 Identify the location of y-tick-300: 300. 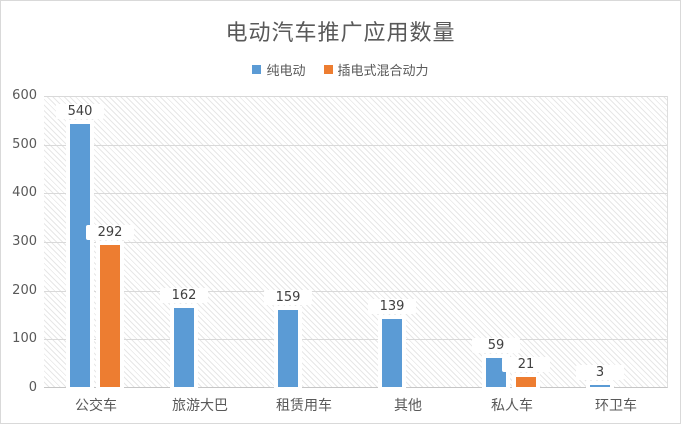
(24, 241).